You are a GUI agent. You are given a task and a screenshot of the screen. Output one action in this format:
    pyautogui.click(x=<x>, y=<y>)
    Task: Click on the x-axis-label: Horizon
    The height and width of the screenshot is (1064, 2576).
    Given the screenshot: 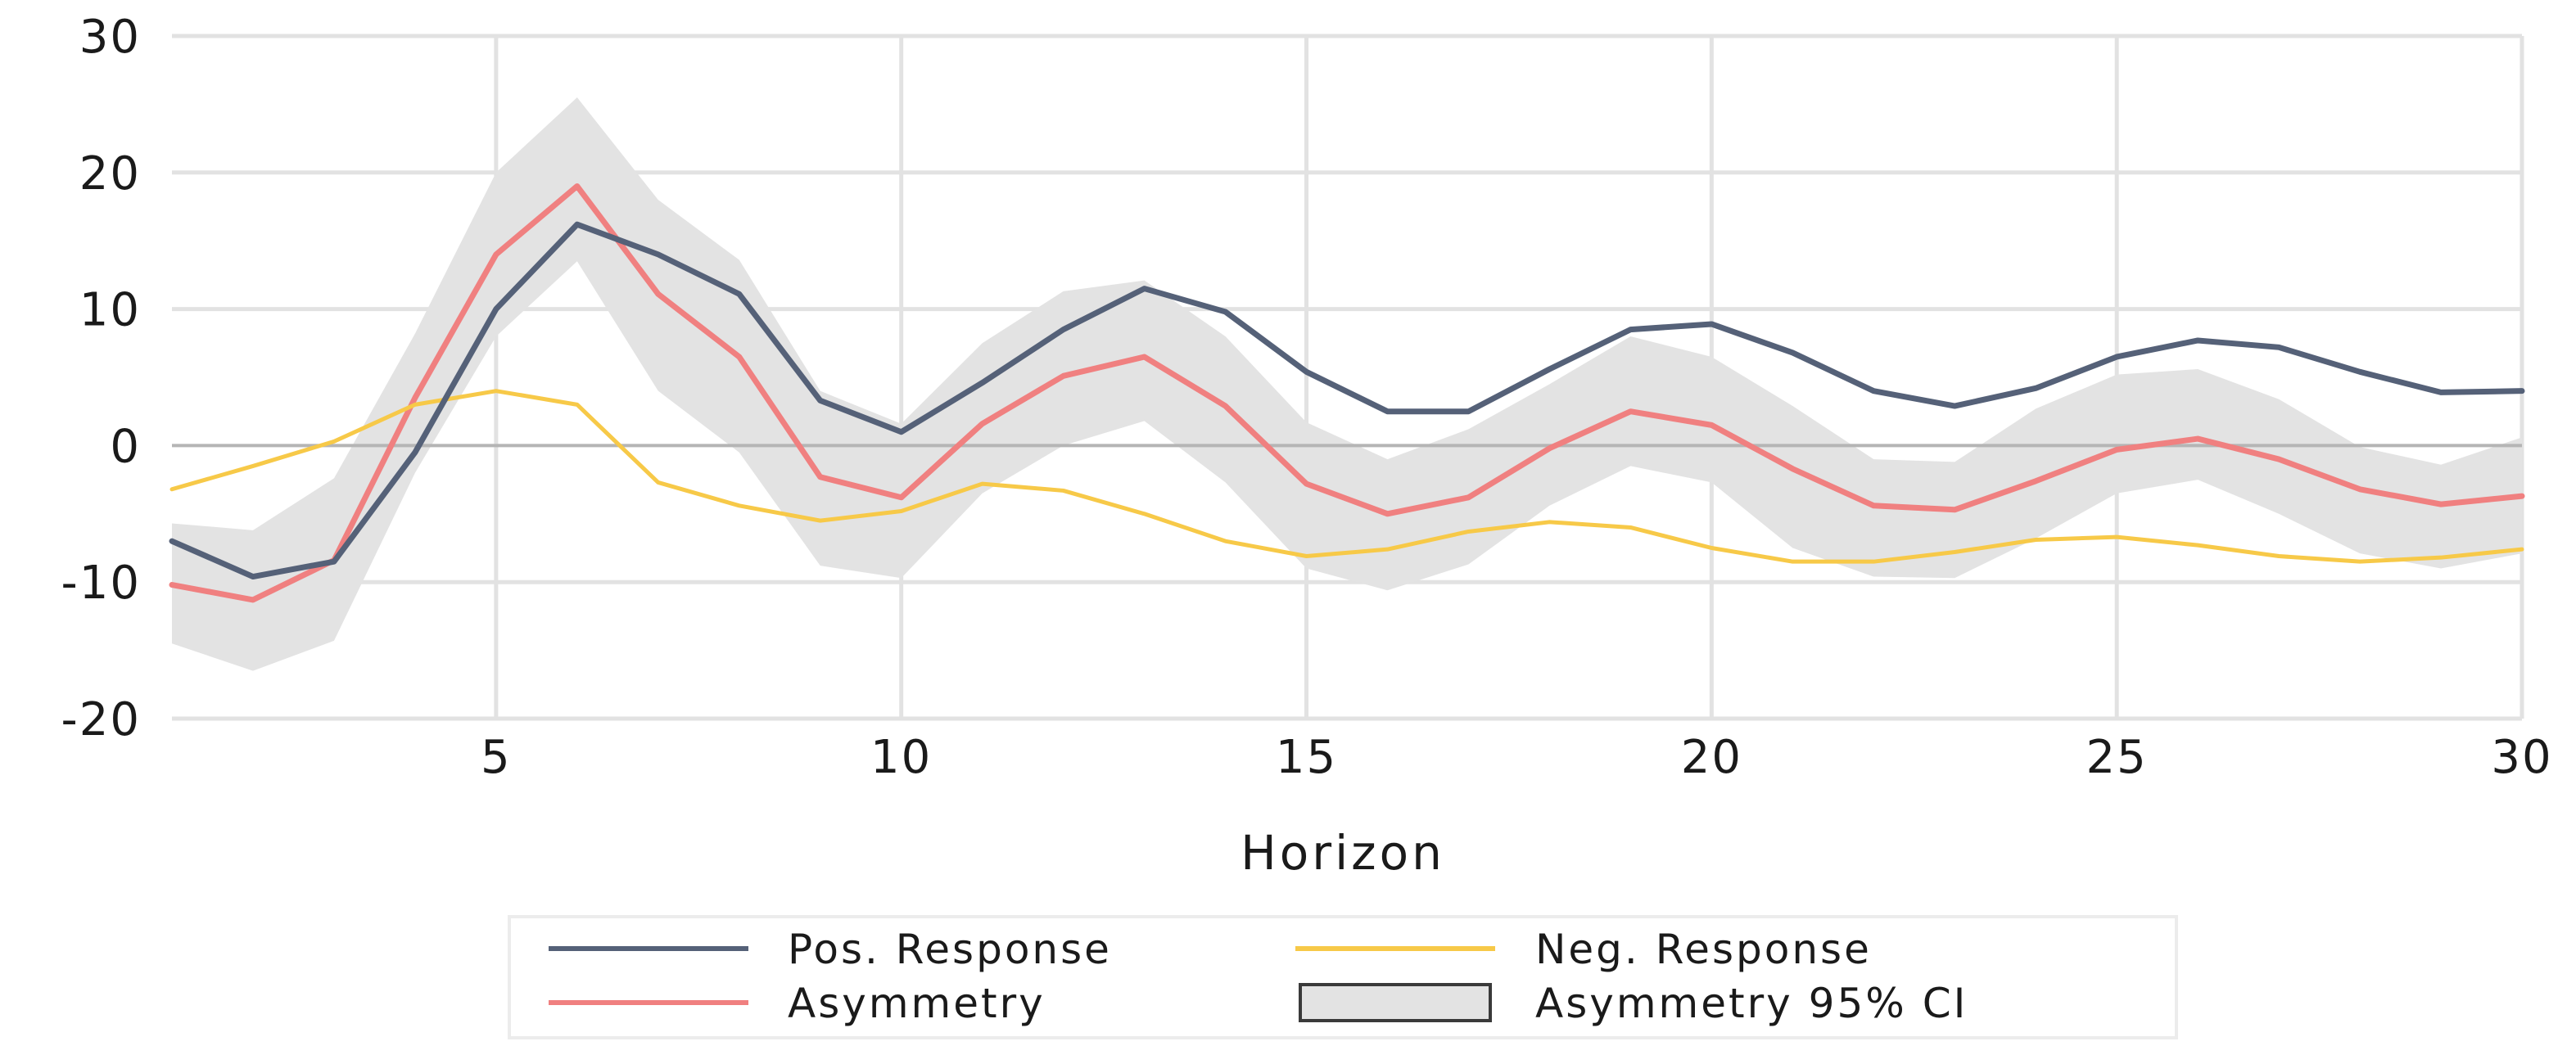 What is the action you would take?
    pyautogui.click(x=1343, y=853)
    